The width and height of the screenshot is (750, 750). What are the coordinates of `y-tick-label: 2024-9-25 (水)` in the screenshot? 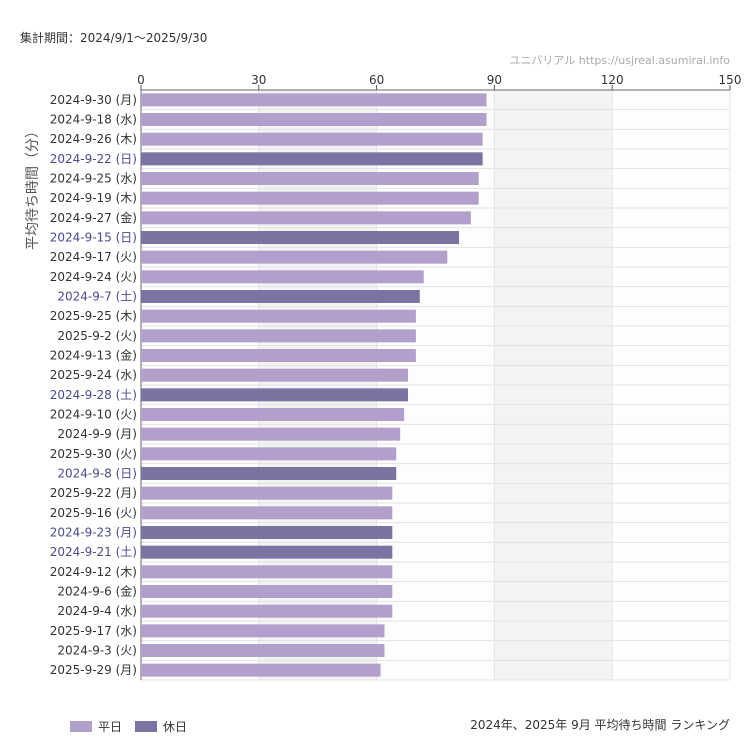 It's located at (93, 179).